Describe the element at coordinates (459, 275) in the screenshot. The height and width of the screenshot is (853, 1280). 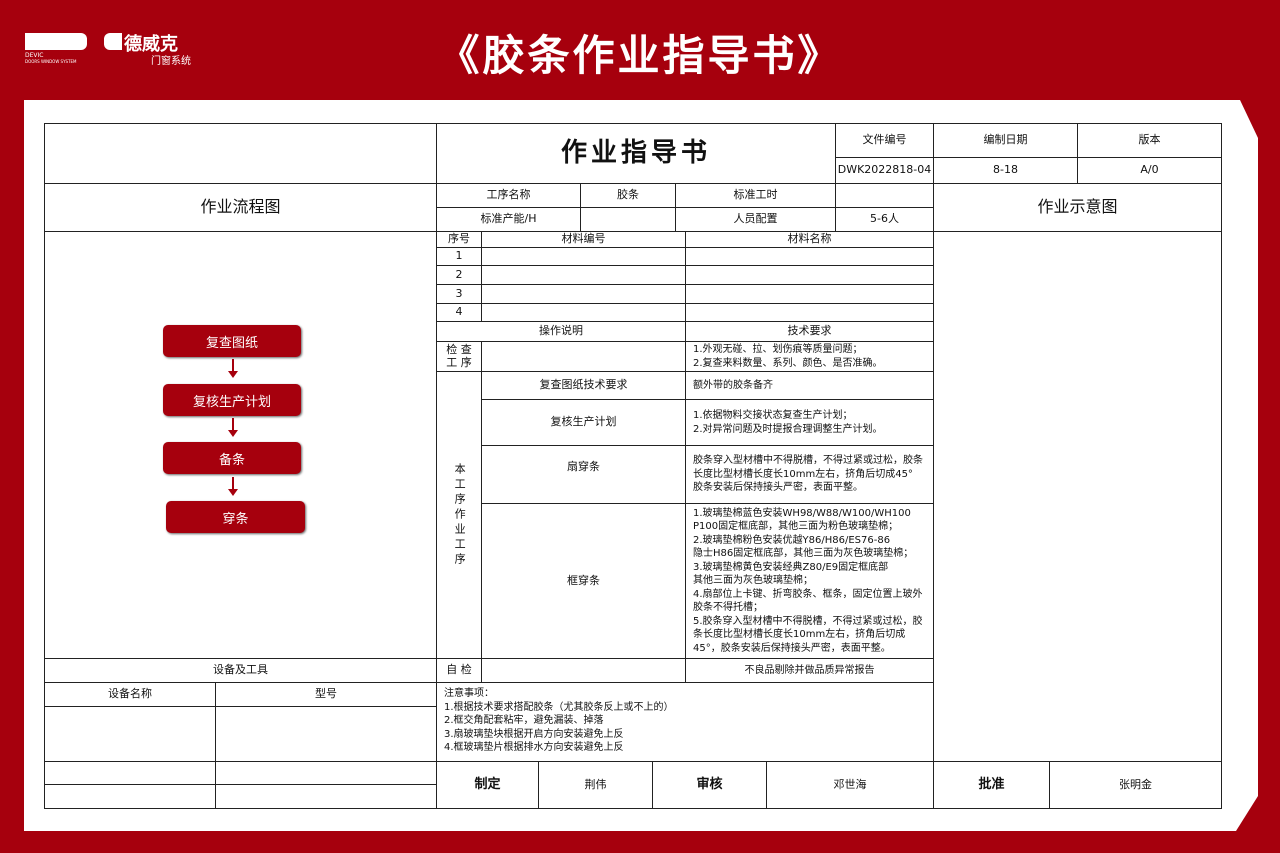
I see `mat-no: 2` at that location.